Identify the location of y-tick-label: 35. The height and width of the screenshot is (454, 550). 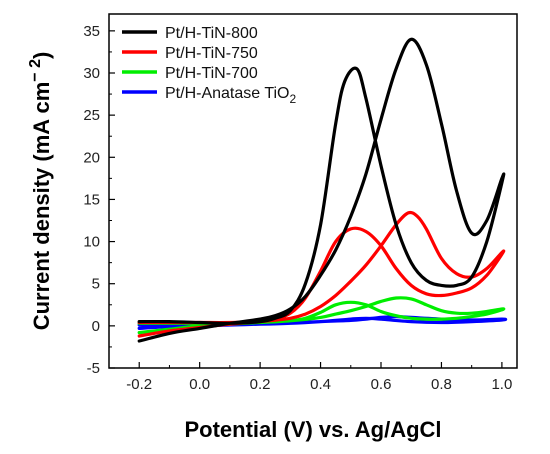
(91, 31).